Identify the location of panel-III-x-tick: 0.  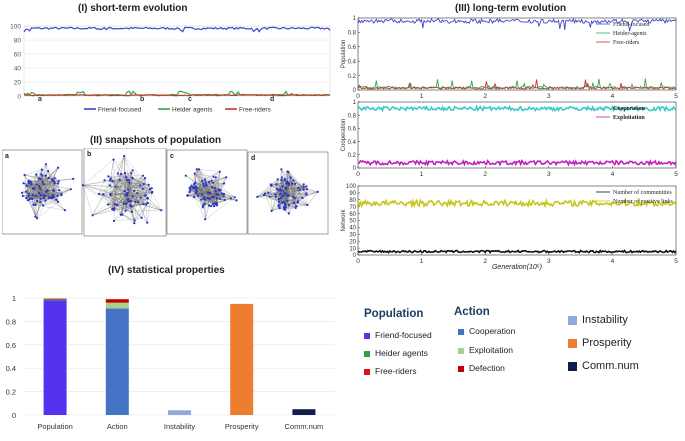
(358, 96).